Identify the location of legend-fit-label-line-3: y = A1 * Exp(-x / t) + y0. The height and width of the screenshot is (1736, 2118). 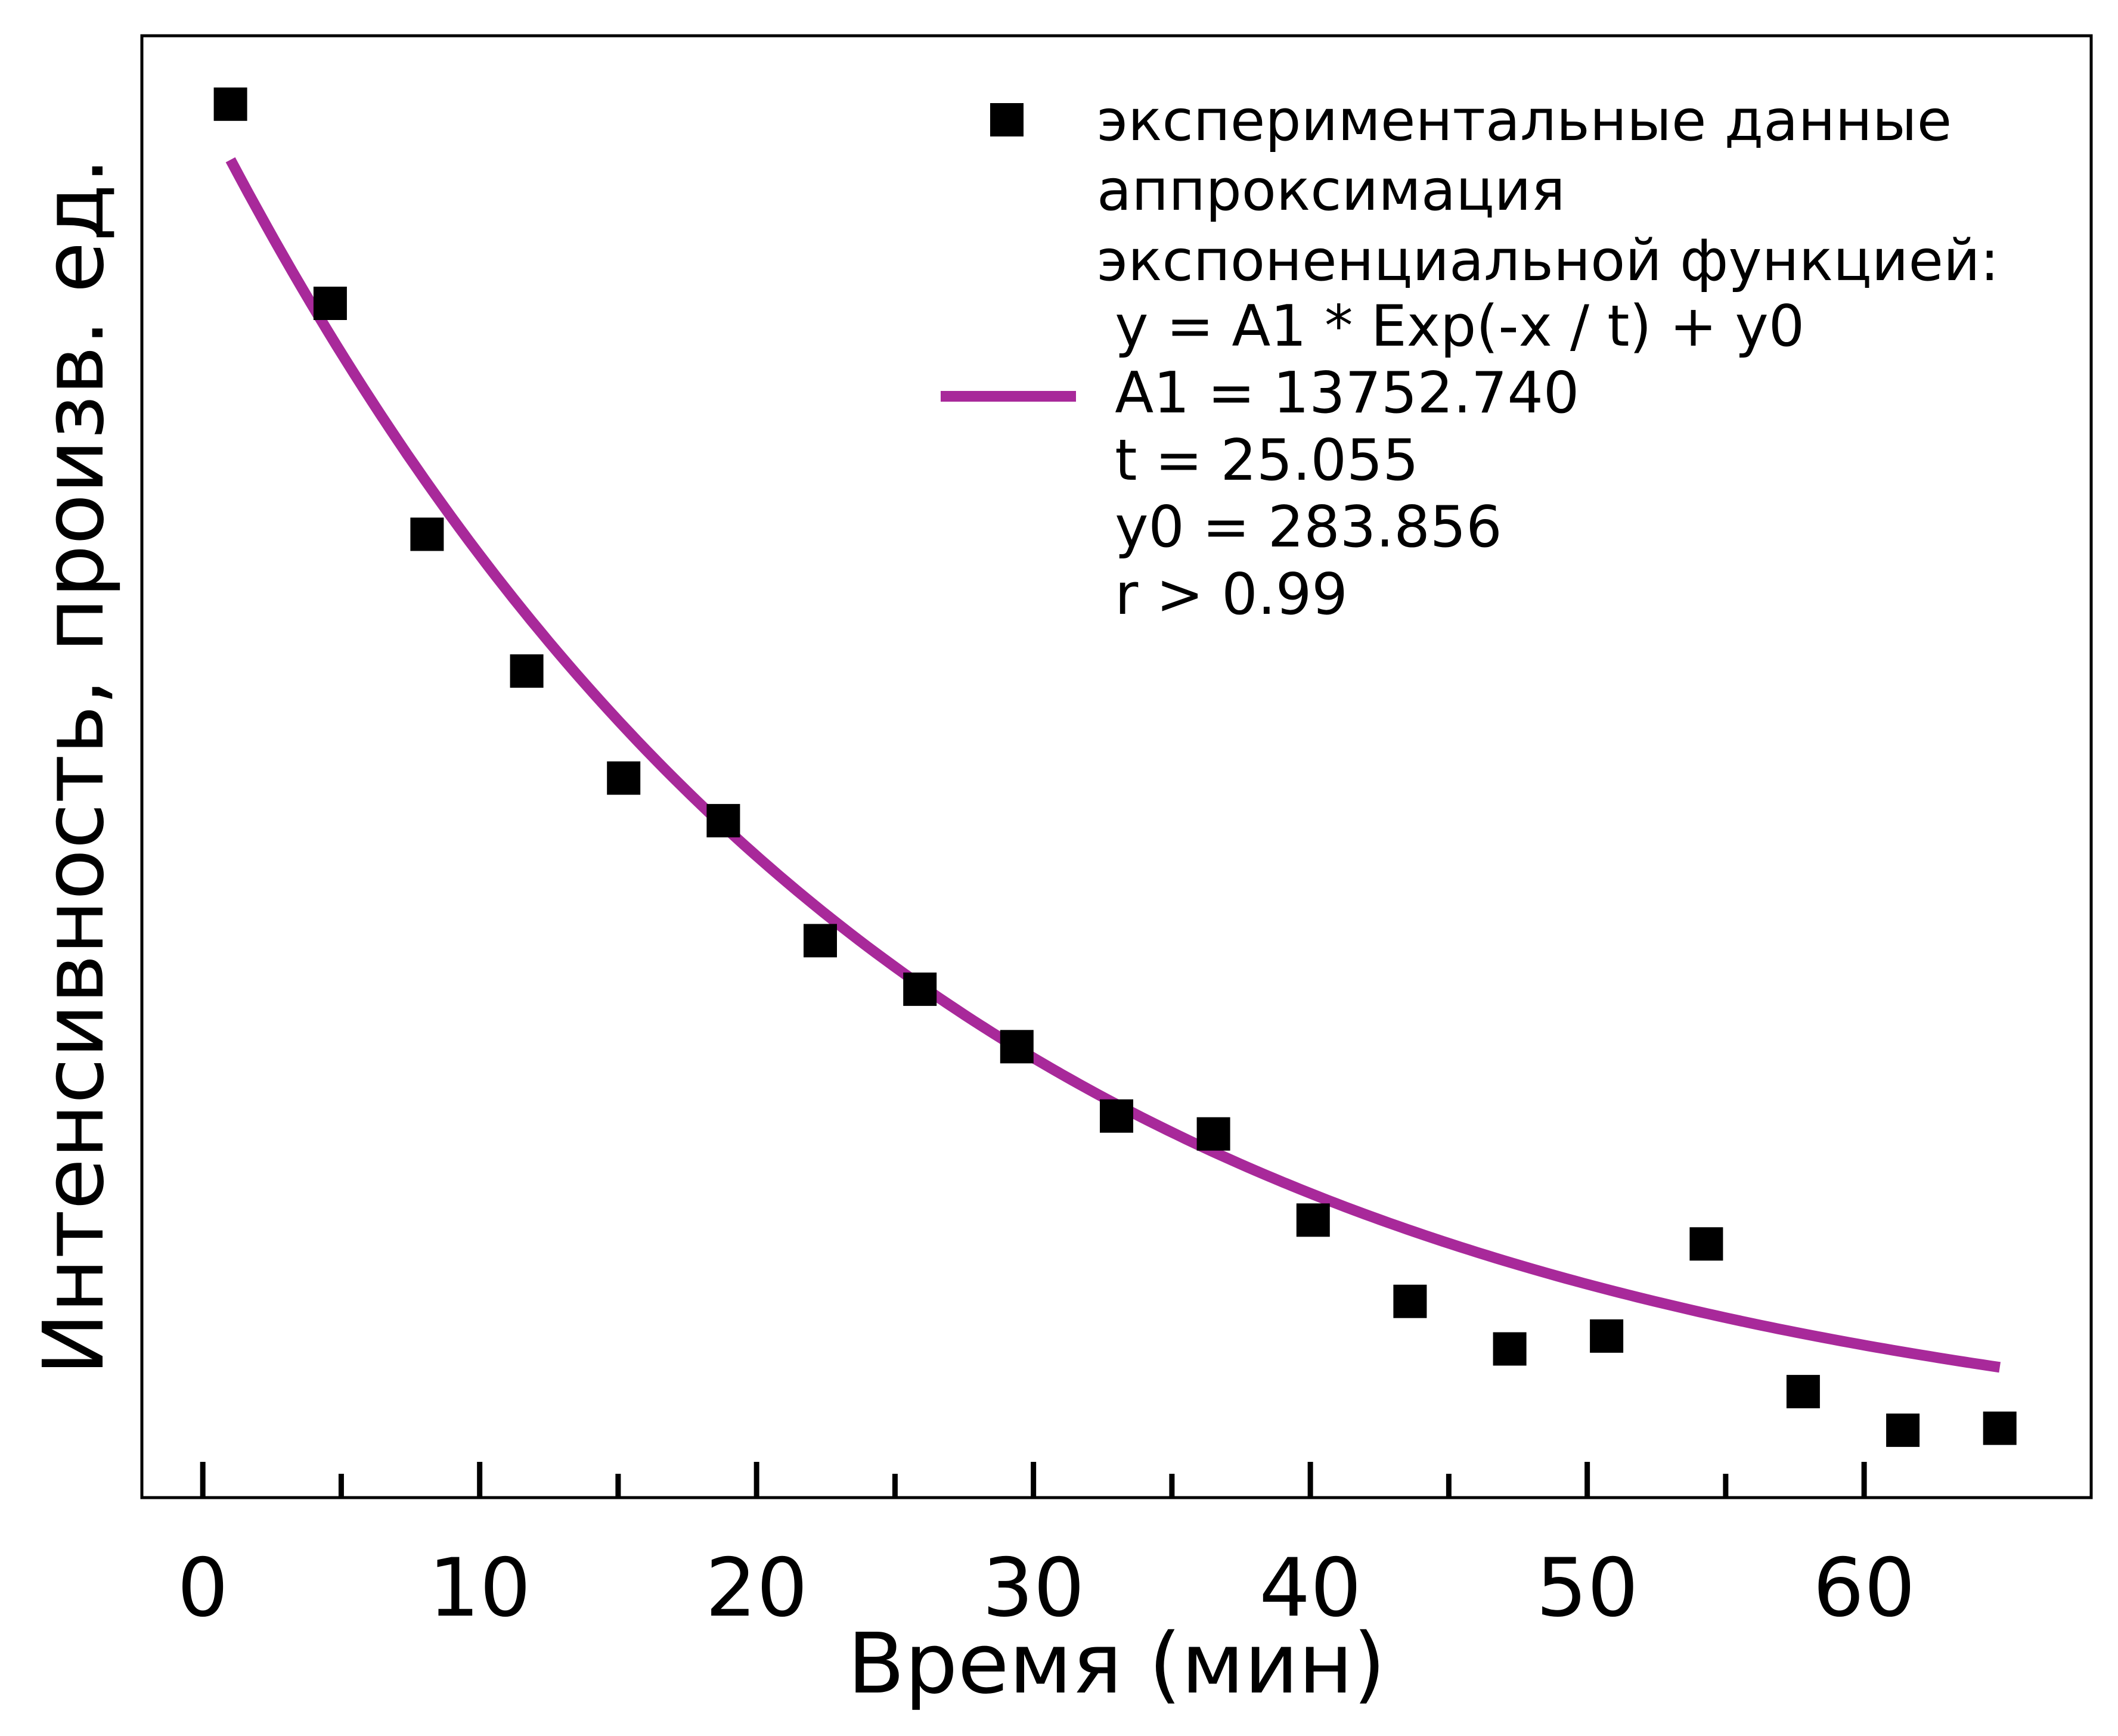
(1450, 326).